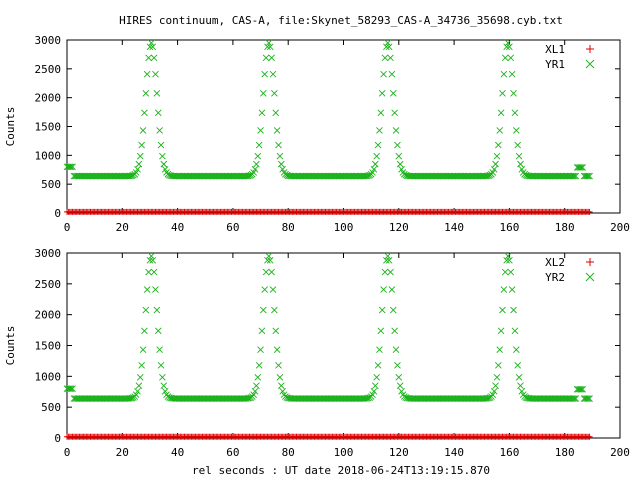 The image size is (640, 480). Describe the element at coordinates (10, 346) in the screenshot. I see `y-axis-label: Counts` at that location.